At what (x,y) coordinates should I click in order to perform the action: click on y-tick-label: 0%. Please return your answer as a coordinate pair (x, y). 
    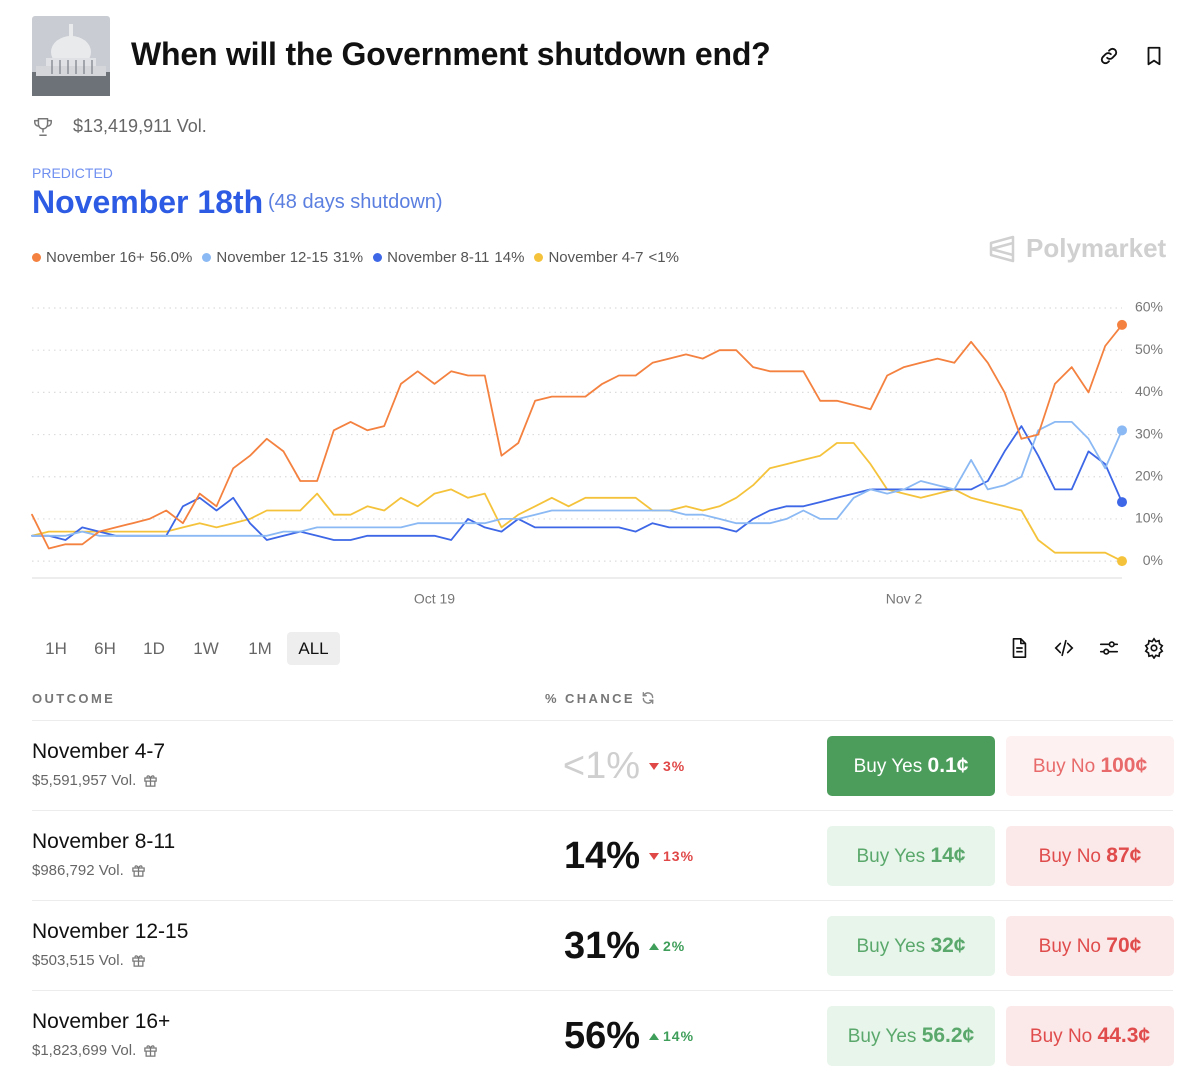
    Looking at the image, I should click on (1153, 560).